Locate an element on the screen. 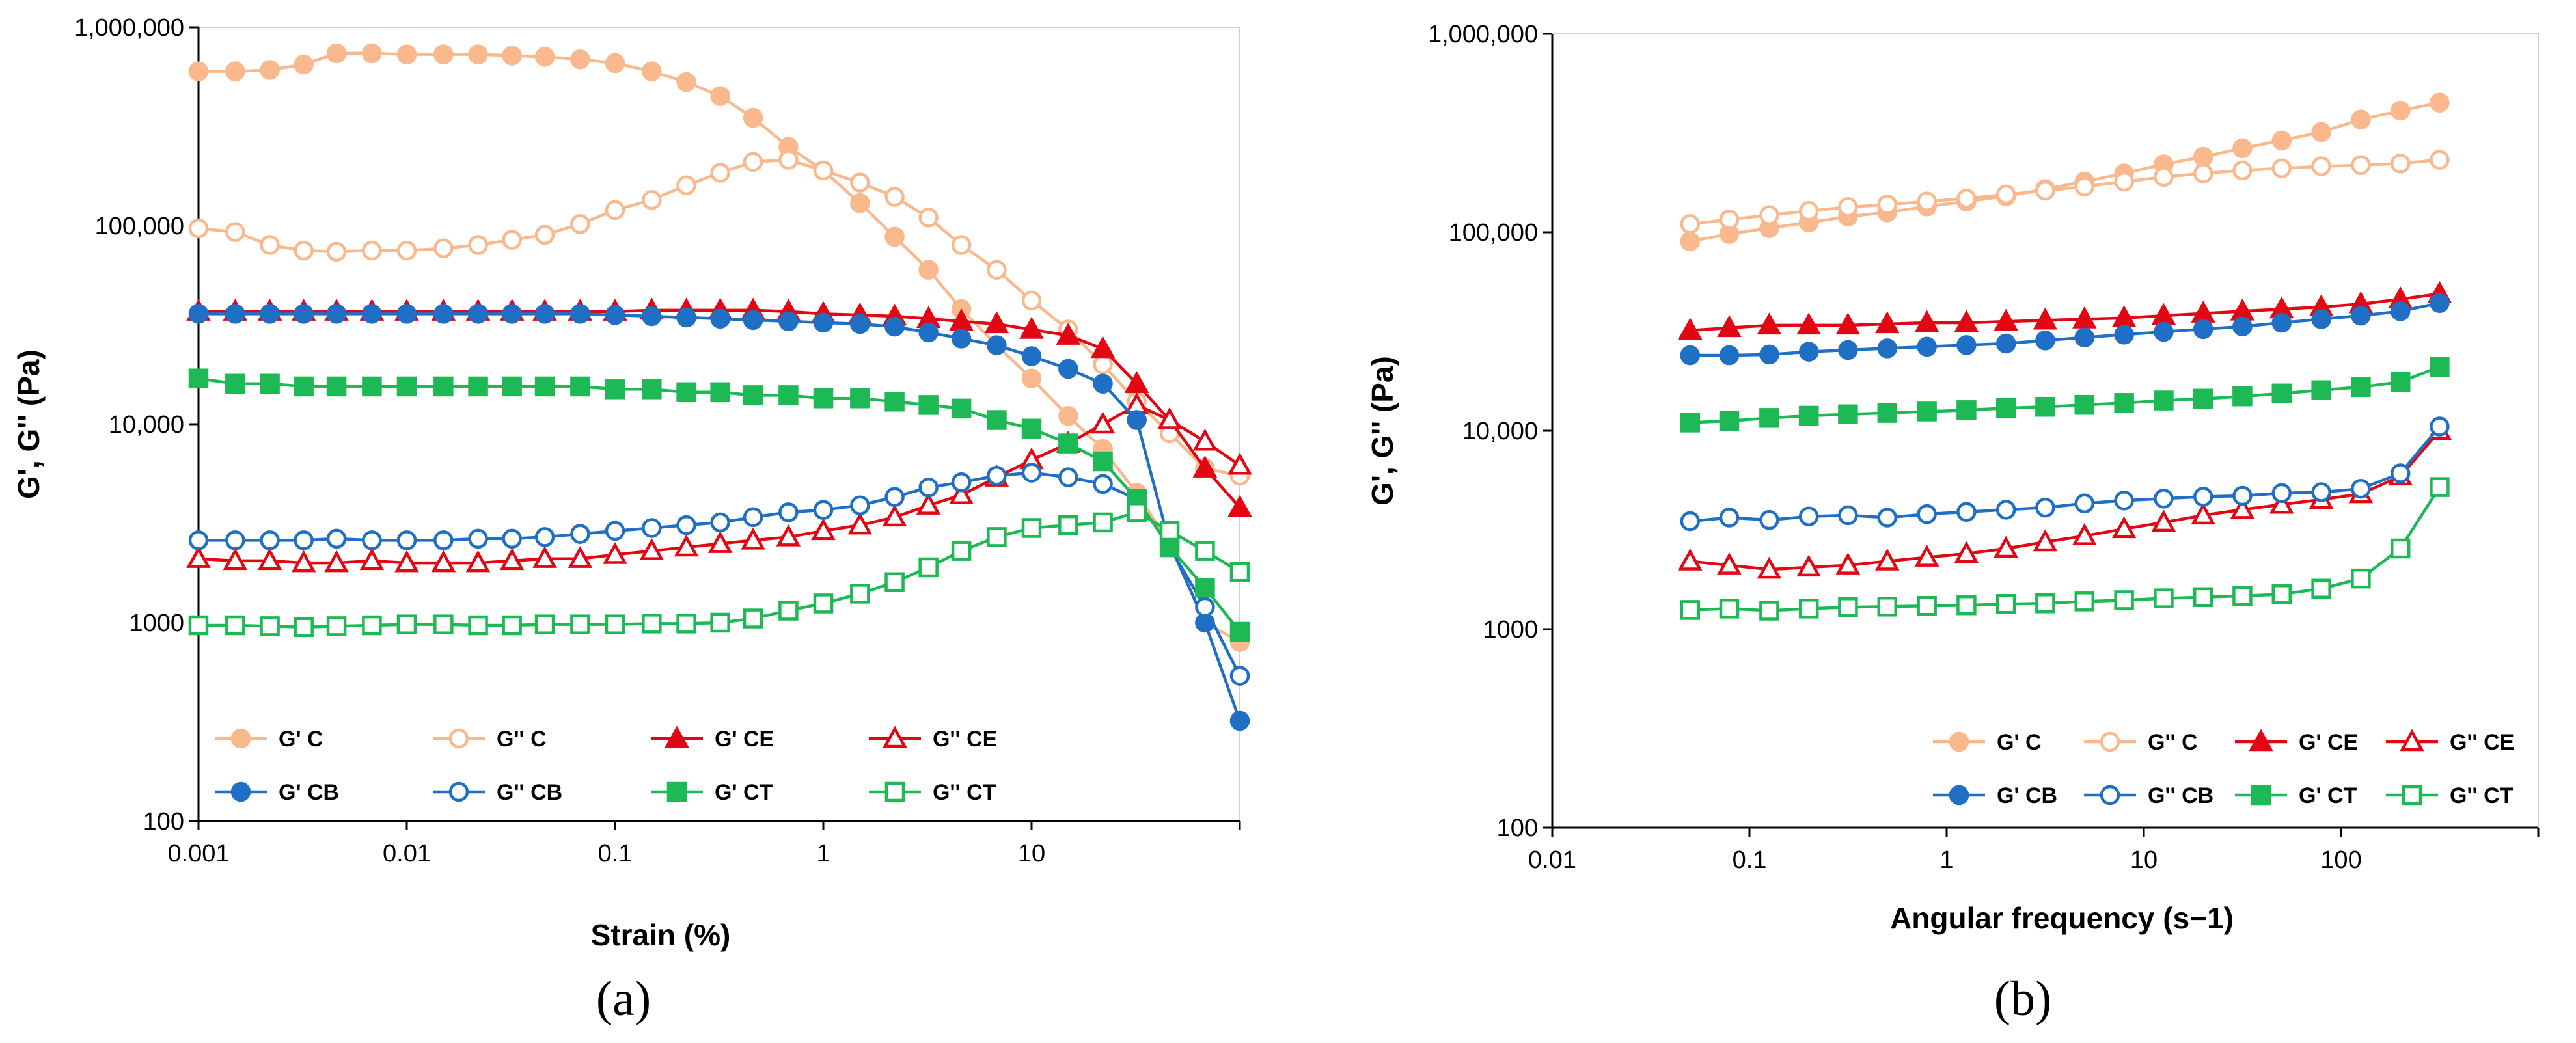 This screenshot has width=2576, height=1043. legend-item-gdprime-cb: G'' CB is located at coordinates (498, 792).